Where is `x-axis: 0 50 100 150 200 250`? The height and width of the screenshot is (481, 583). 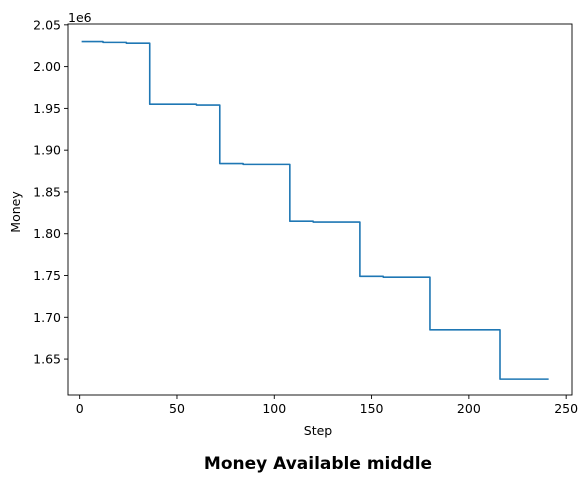 x-axis: 0 50 100 150 200 250 is located at coordinates (327, 405).